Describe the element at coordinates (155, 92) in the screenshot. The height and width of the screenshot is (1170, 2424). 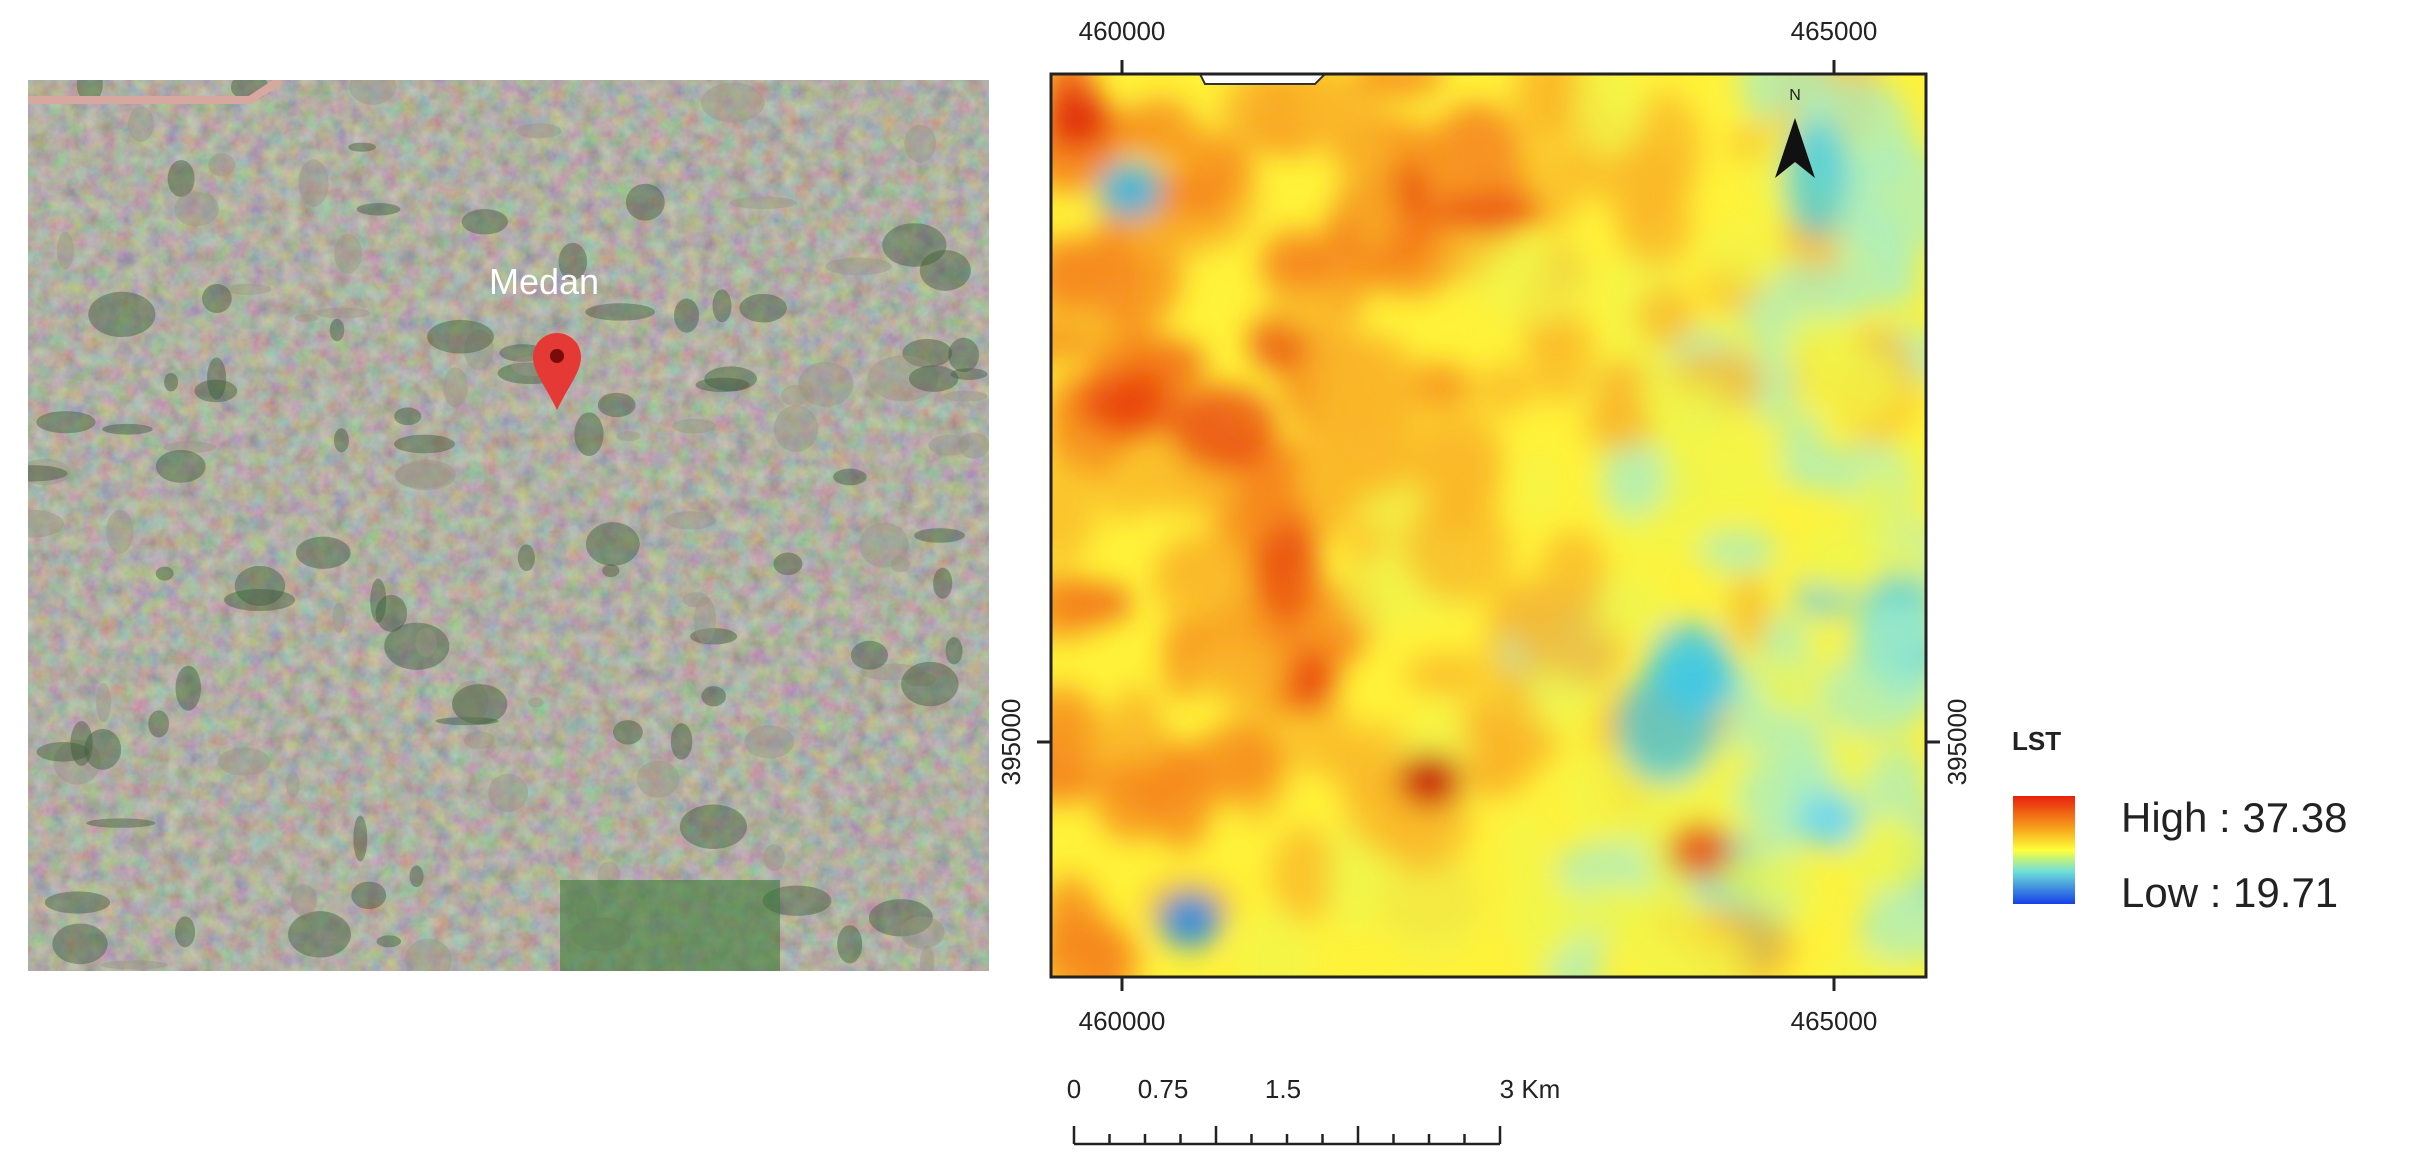
I see `boundary-road` at that location.